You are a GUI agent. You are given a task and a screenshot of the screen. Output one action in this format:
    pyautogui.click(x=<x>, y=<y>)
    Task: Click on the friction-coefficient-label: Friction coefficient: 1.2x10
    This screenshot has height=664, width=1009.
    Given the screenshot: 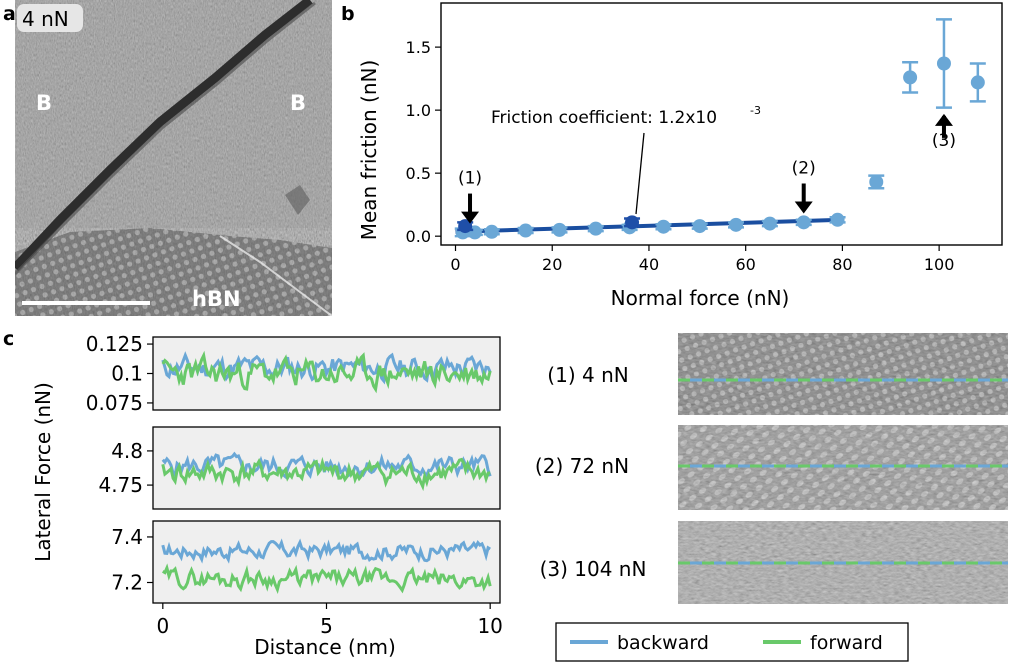 What is the action you would take?
    pyautogui.click(x=604, y=118)
    